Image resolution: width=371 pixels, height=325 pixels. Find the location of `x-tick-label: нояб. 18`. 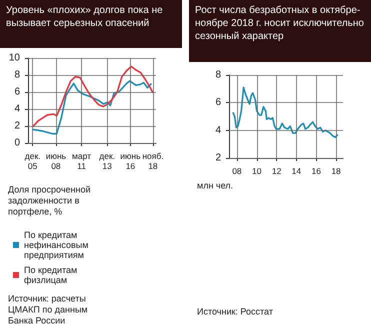

x-tick-label: нояб. 18 is located at coordinates (153, 161).